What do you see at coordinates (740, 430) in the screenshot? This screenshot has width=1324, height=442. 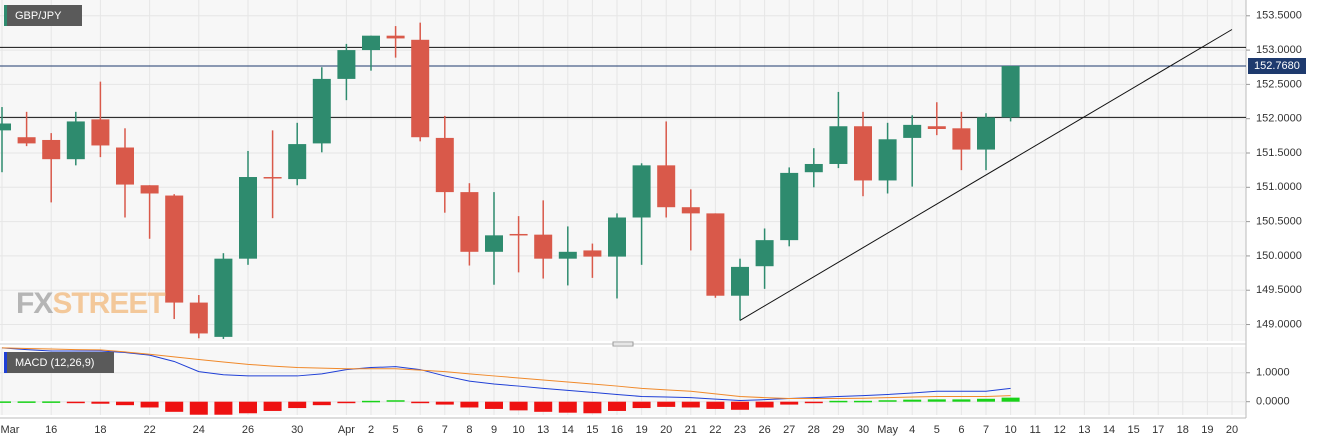 I see `x-tick-label: 23` at bounding box center [740, 430].